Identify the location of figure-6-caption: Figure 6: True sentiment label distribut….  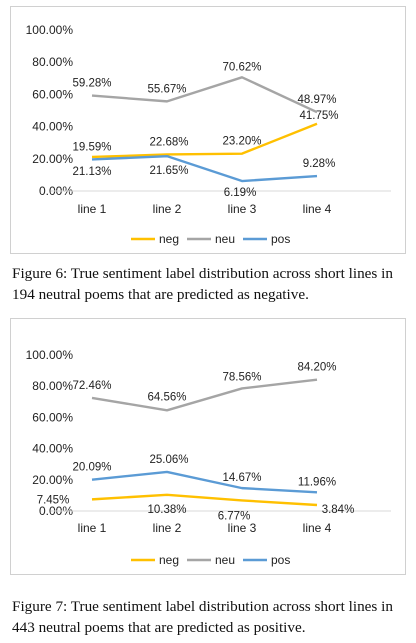
(202, 284).